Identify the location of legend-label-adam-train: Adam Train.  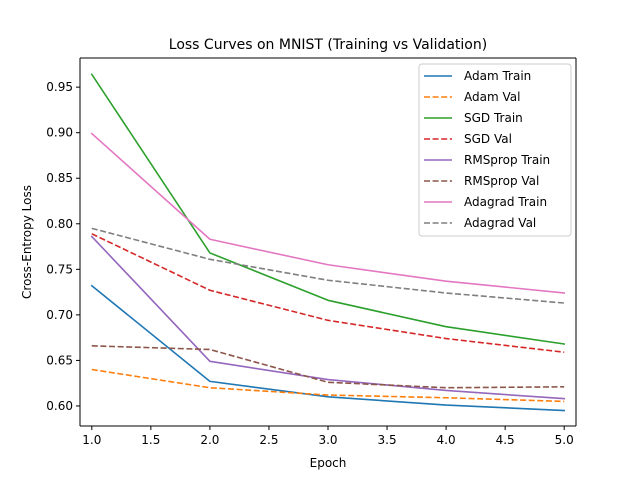
(497, 76).